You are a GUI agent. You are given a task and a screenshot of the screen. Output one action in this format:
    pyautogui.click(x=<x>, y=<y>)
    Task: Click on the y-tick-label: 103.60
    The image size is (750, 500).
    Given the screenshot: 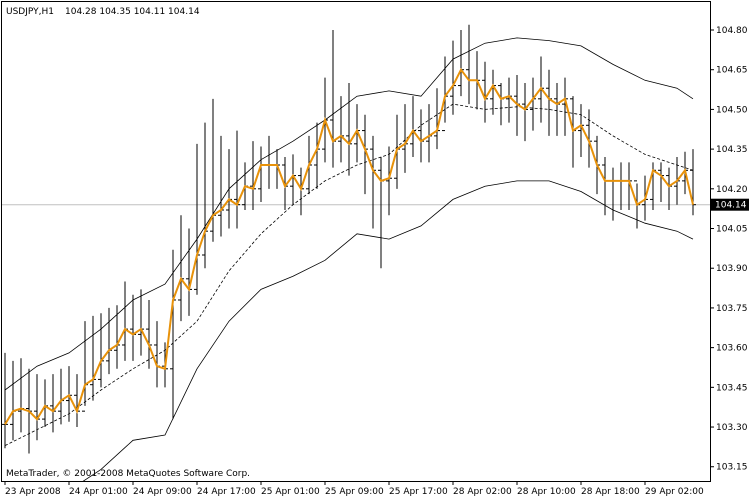 What is the action you would take?
    pyautogui.click(x=732, y=349)
    